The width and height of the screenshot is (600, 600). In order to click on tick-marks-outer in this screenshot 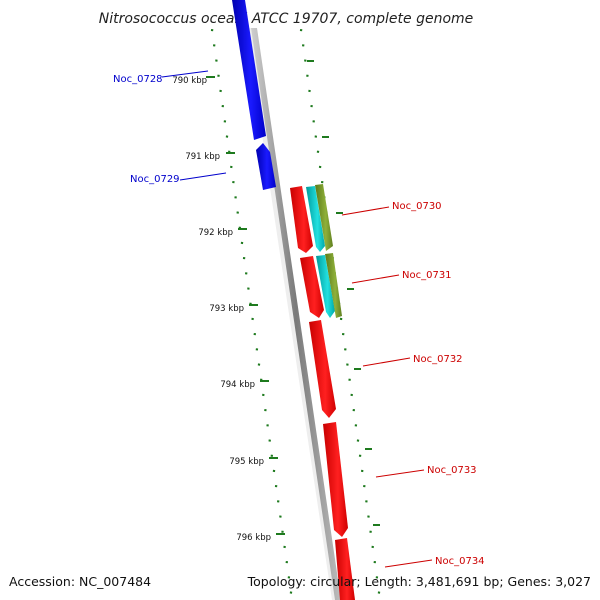, I will do `click(340, 311)`.